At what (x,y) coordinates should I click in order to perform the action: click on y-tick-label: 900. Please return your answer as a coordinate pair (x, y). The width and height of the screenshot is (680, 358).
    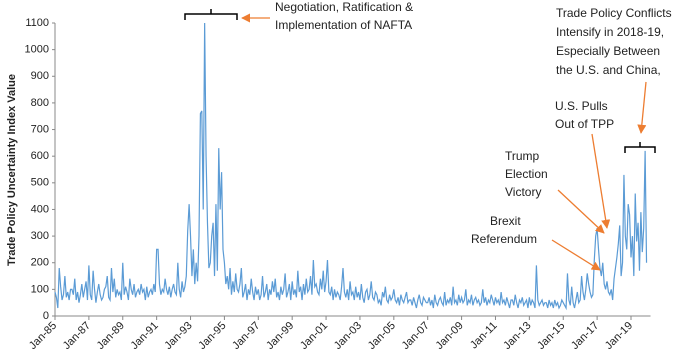
    Looking at the image, I should click on (40, 76).